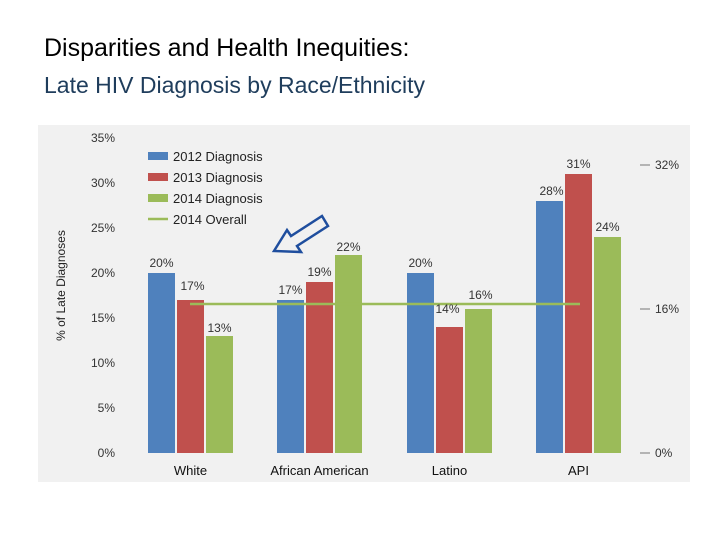 Image resolution: width=720 pixels, height=540 pixels. I want to click on x-category-label: African American, so click(319, 470).